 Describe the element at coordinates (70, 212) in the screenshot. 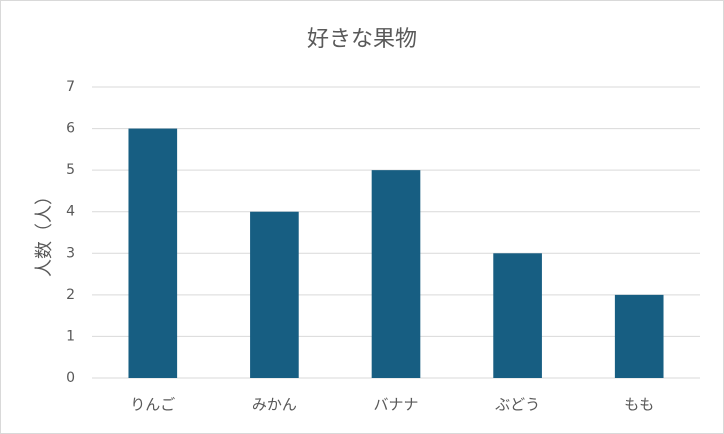

I see `y-tick-label: 4` at that location.